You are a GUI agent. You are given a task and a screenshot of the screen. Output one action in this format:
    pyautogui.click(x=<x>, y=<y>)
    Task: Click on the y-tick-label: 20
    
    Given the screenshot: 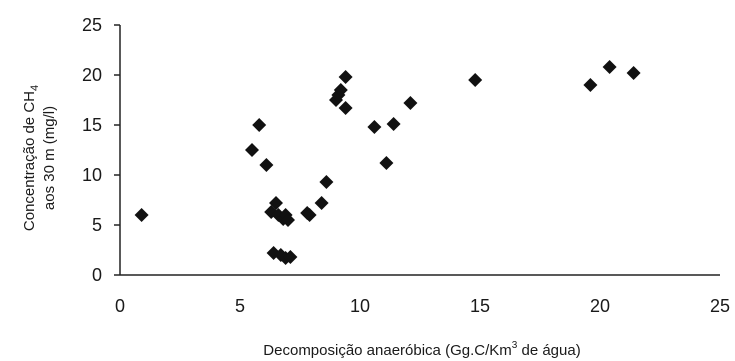 What is the action you would take?
    pyautogui.click(x=92, y=75)
    